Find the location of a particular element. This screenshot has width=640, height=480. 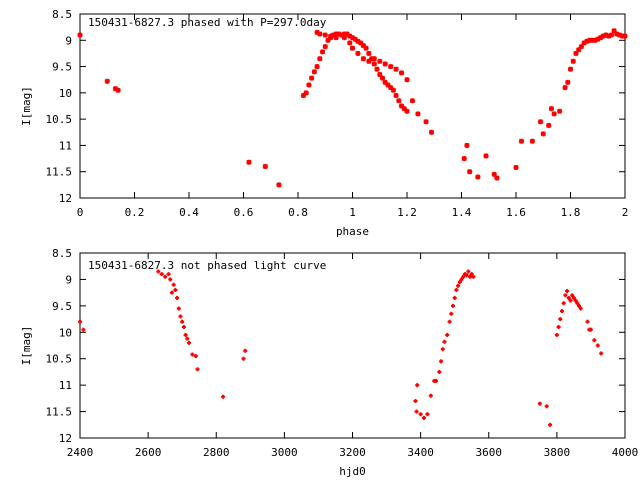

bottom-chart-x-tick-label: 3000 is located at coordinates (284, 452).